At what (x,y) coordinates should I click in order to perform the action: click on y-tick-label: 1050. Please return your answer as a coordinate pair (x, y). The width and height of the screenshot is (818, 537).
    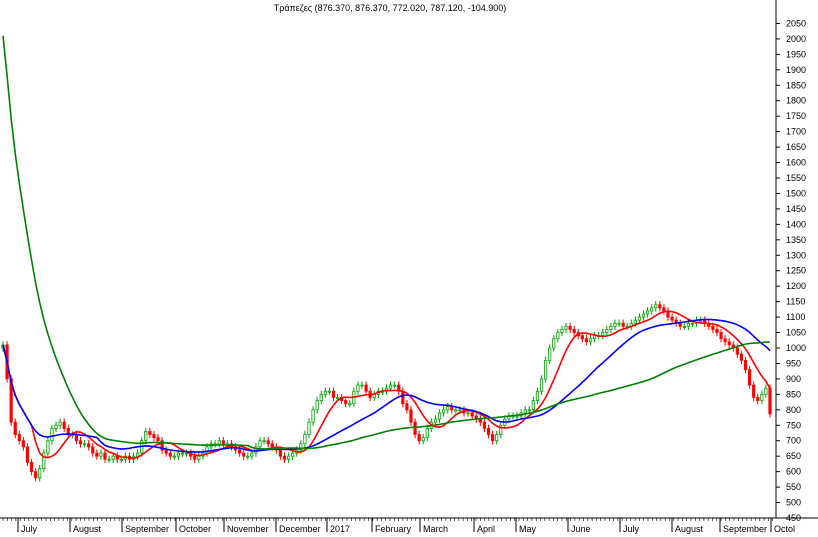
    Looking at the image, I should click on (796, 333).